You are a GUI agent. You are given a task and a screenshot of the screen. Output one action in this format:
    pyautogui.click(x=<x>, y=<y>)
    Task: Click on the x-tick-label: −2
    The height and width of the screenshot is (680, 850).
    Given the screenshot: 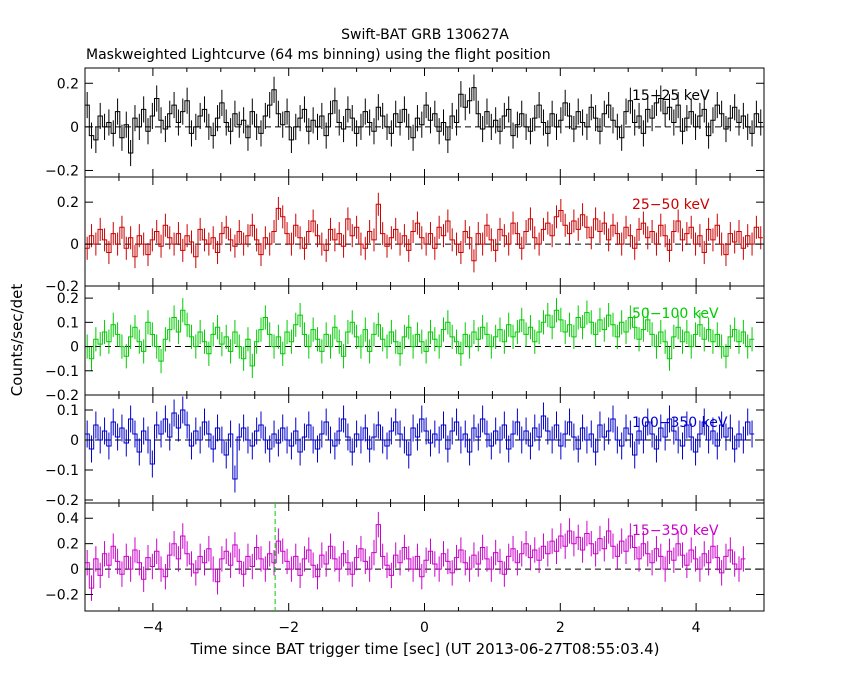 What is the action you would take?
    pyautogui.click(x=288, y=628)
    